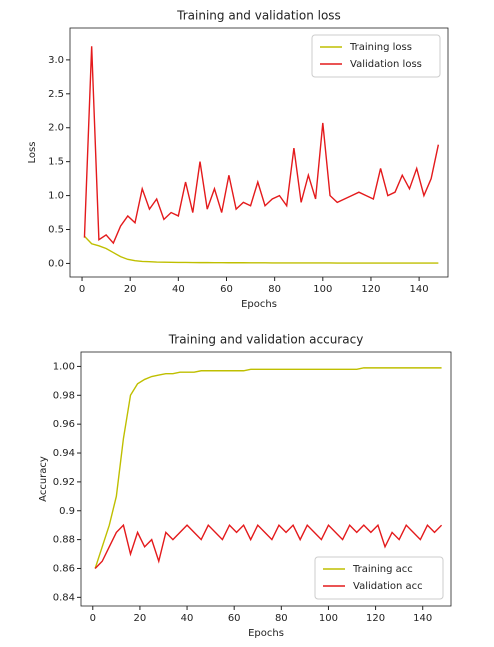 The height and width of the screenshot is (647, 494). I want to click on y-tick-label: 0.96, so click(64, 424).